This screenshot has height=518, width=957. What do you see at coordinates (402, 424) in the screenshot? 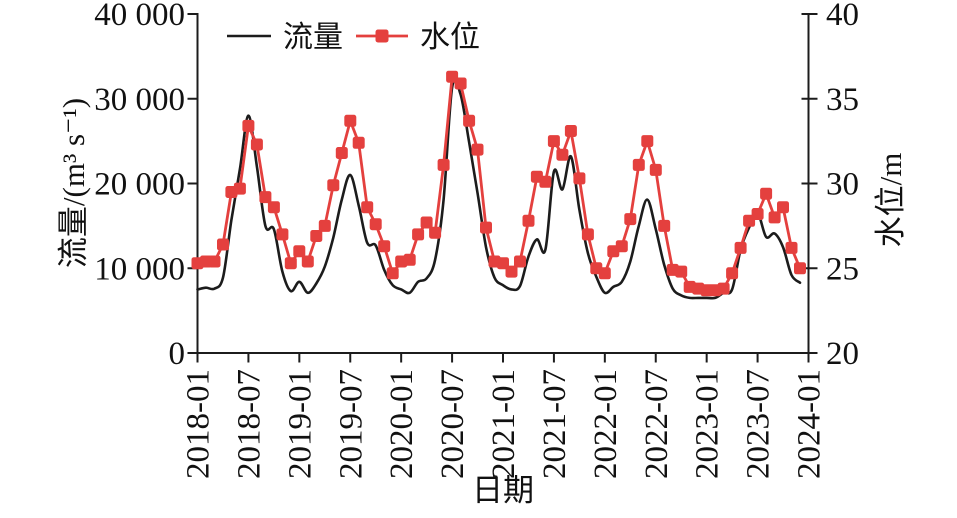
I see `x-axis-tick-label: 2020-01` at bounding box center [402, 424].